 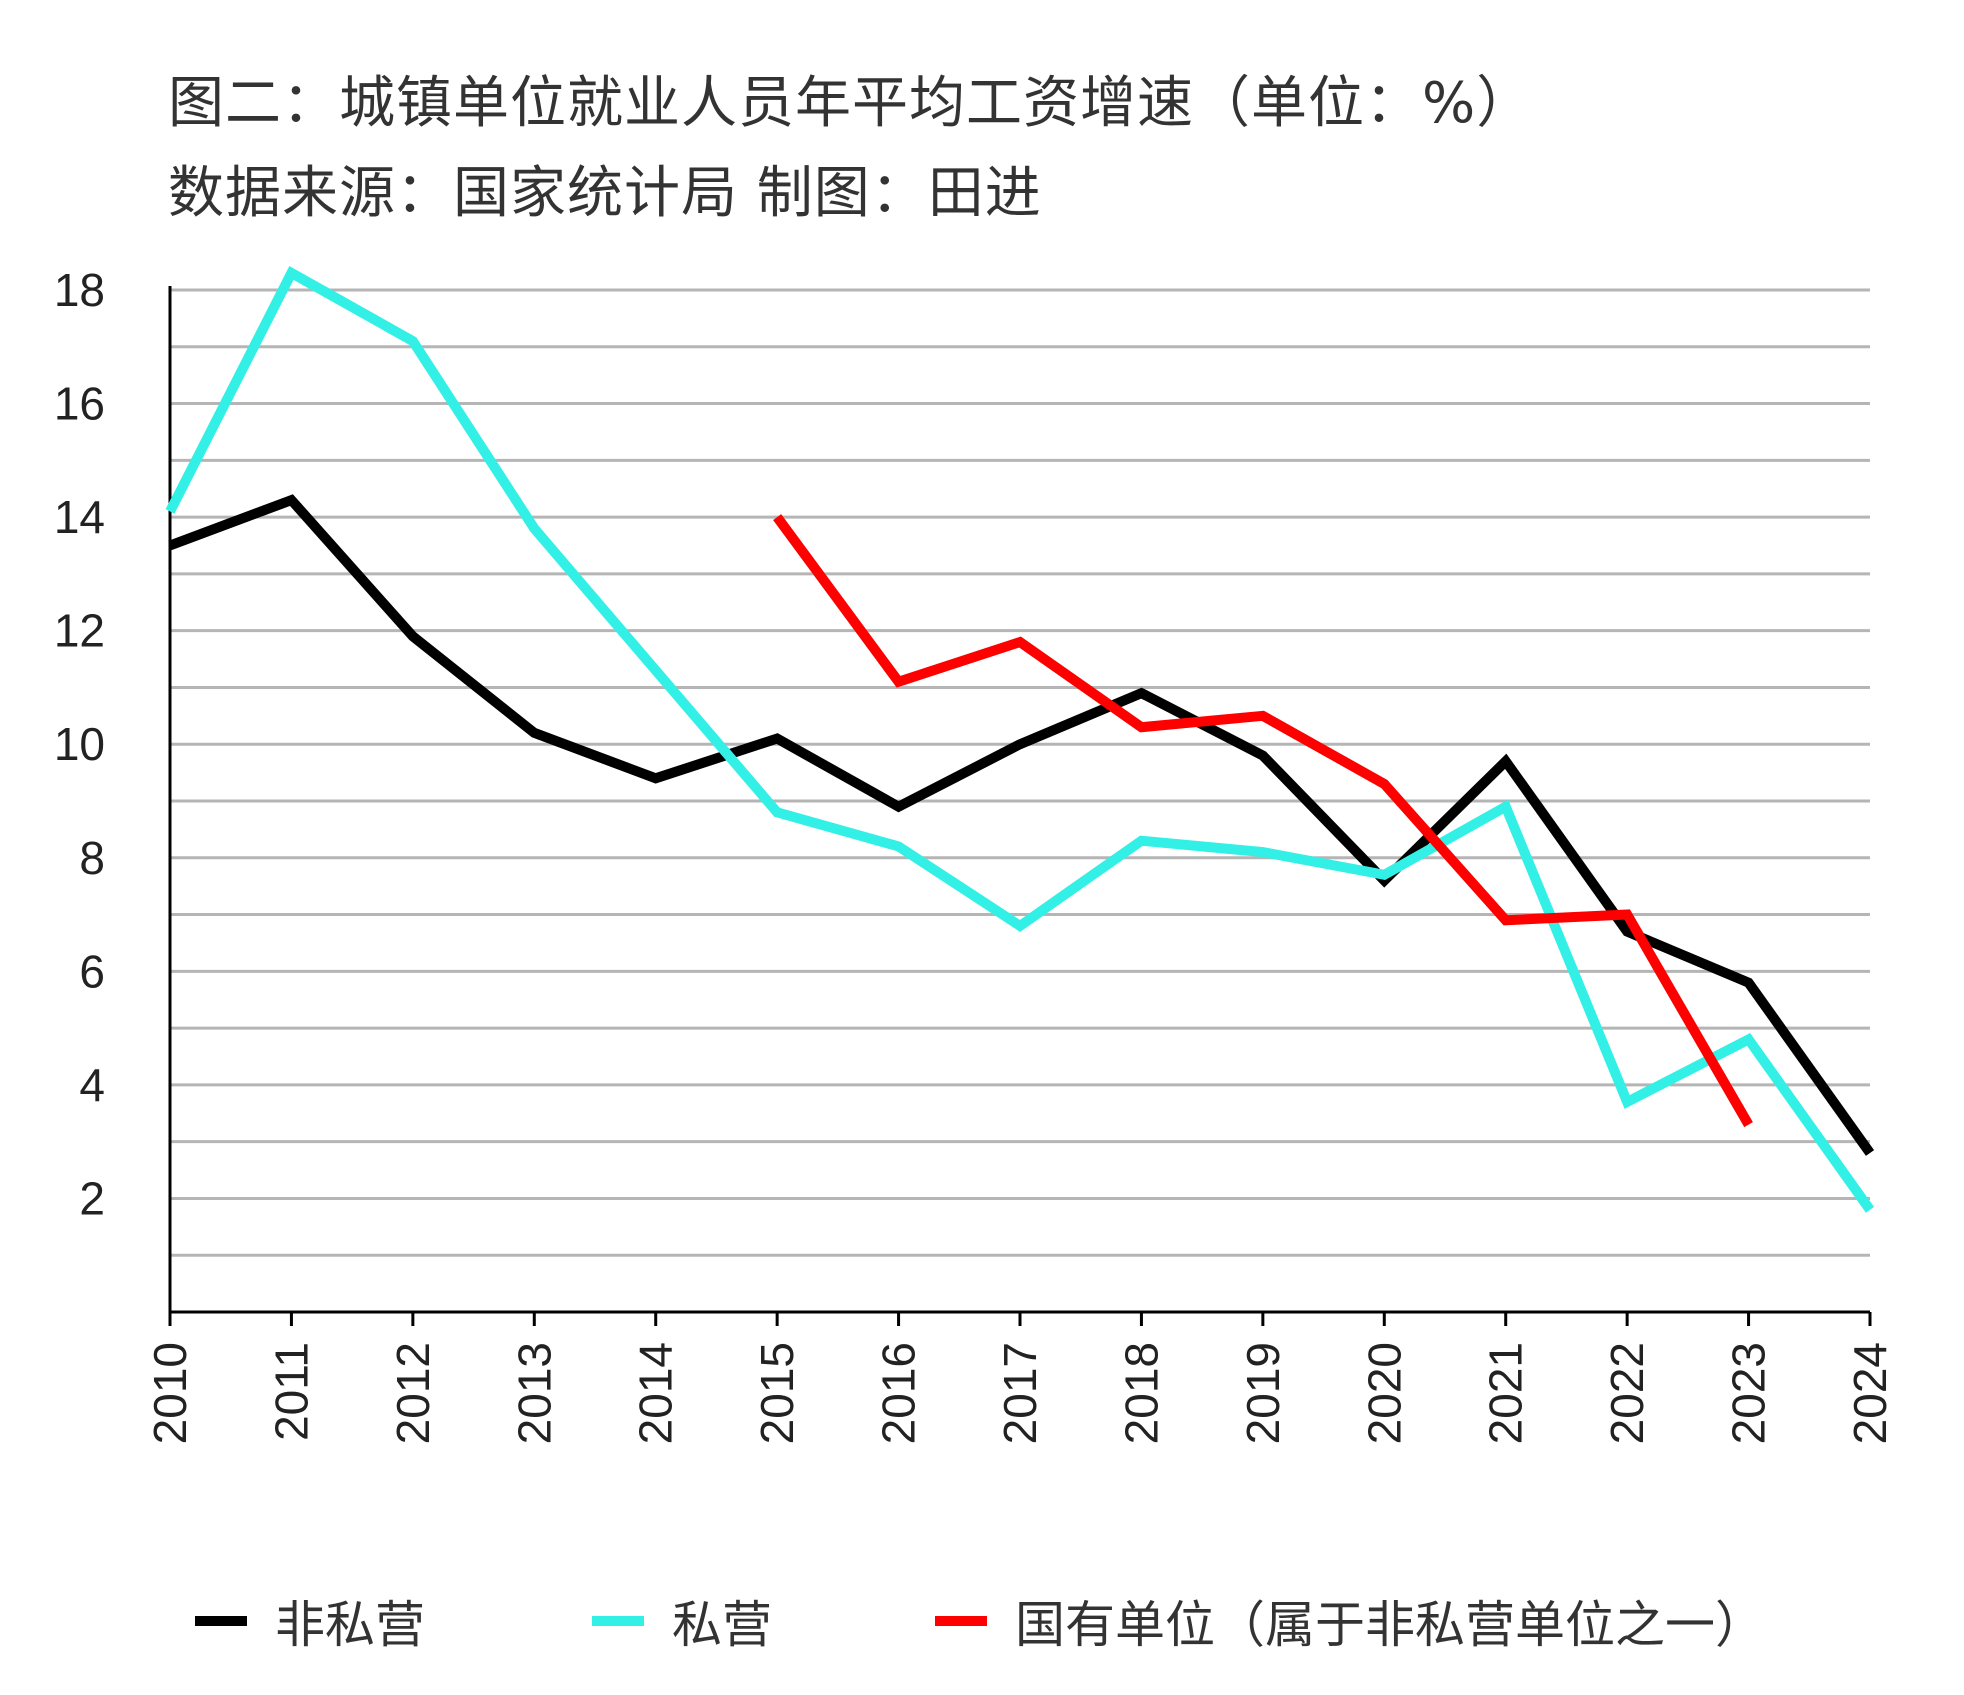 I want to click on x-tick-label: 2024, so click(x=1870, y=1393).